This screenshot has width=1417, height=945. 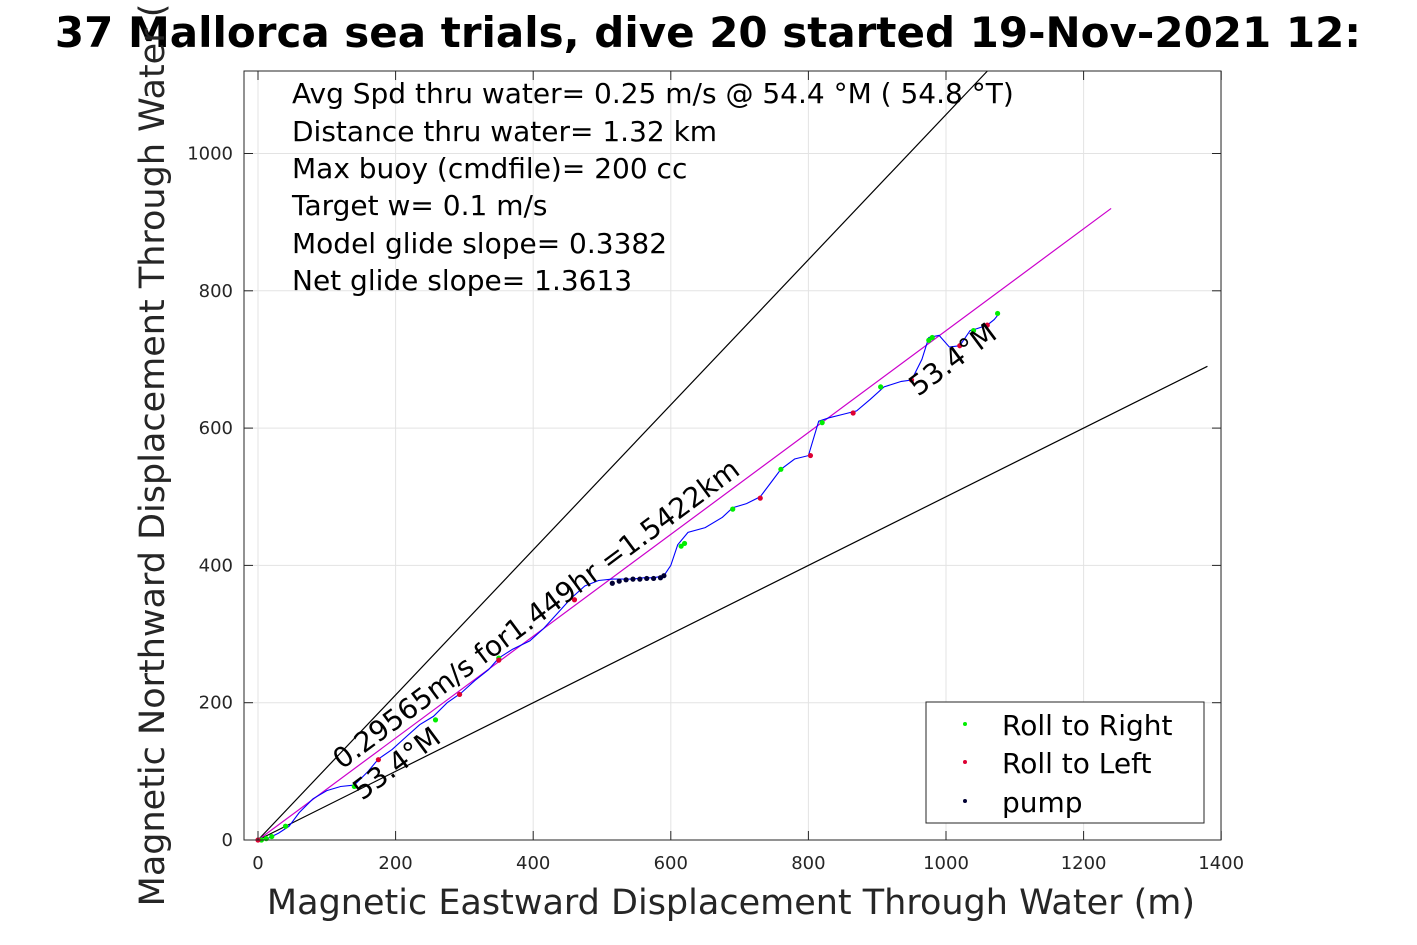 I want to click on legend-marker-roll-right, so click(x=965, y=724).